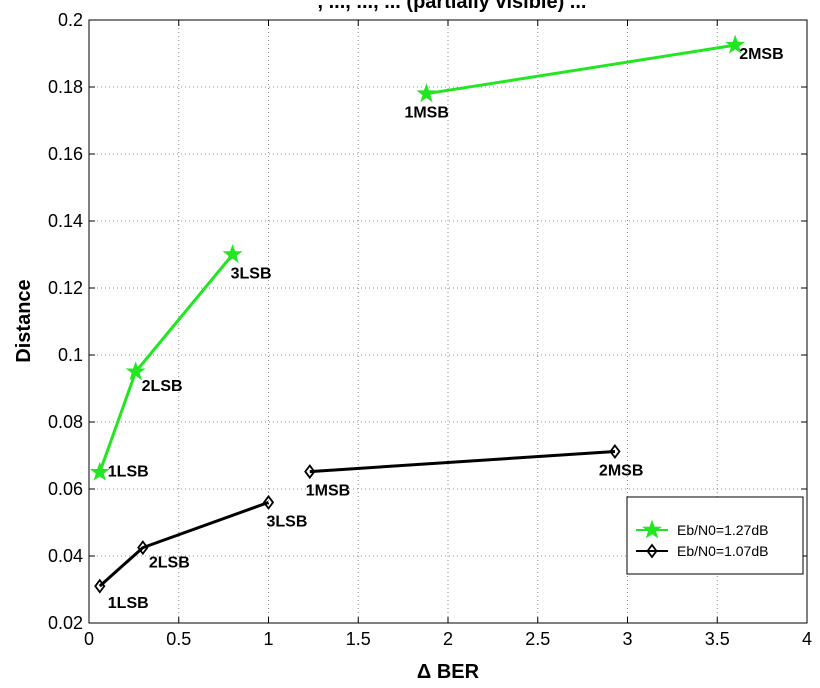 This screenshot has height=688, width=820. What do you see at coordinates (268, 639) in the screenshot?
I see `x-tick-label: 1` at bounding box center [268, 639].